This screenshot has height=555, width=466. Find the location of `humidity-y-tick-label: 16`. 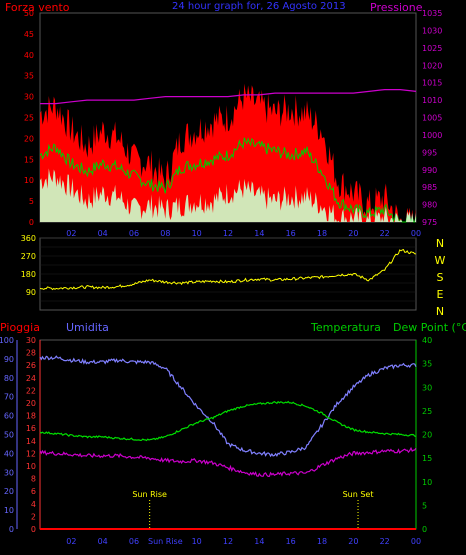

humidity-y-tick-label: 16 is located at coordinates (31, 428).